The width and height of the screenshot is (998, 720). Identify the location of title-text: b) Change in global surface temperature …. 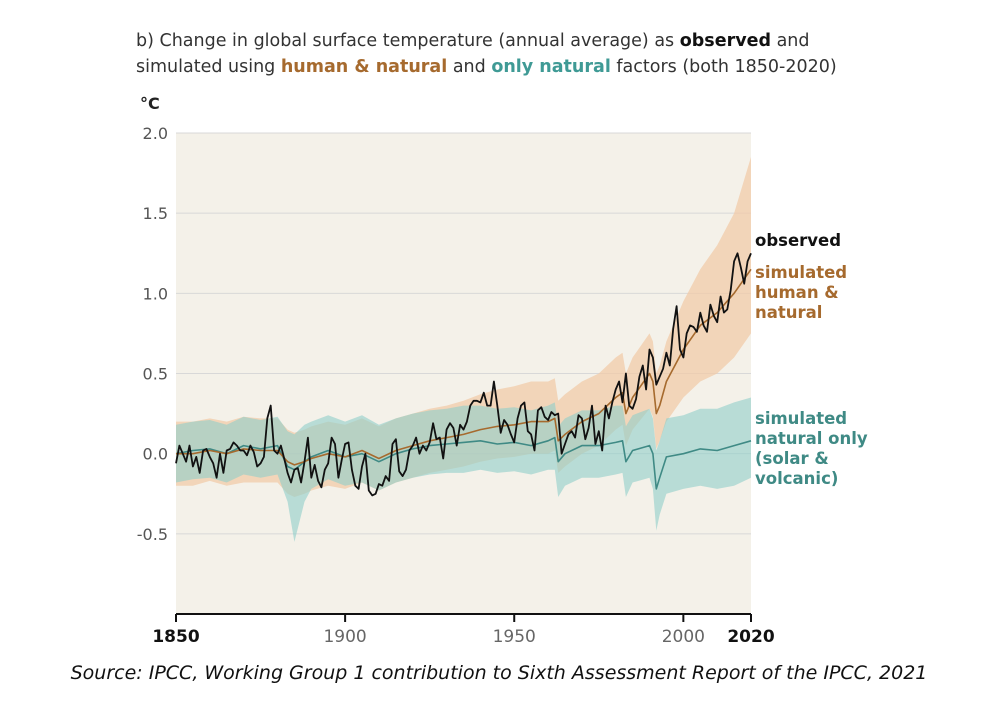
(408, 41).